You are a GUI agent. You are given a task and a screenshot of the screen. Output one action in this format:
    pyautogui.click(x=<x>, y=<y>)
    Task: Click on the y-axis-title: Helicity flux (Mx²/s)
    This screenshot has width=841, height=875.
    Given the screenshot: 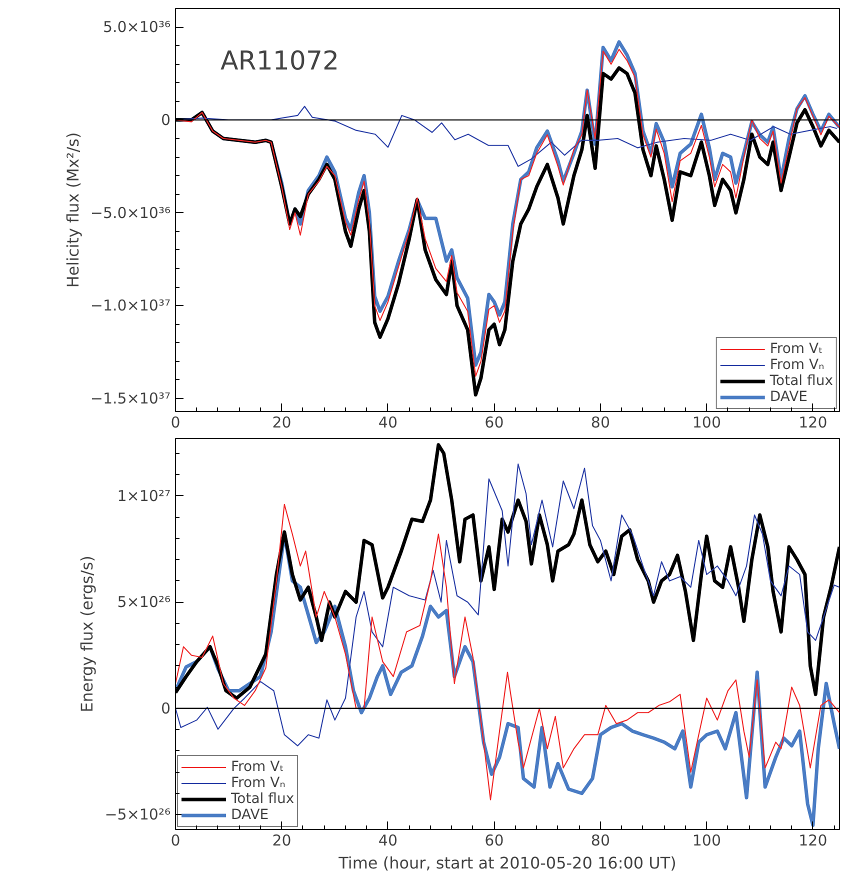 What is the action you would take?
    pyautogui.click(x=72, y=210)
    